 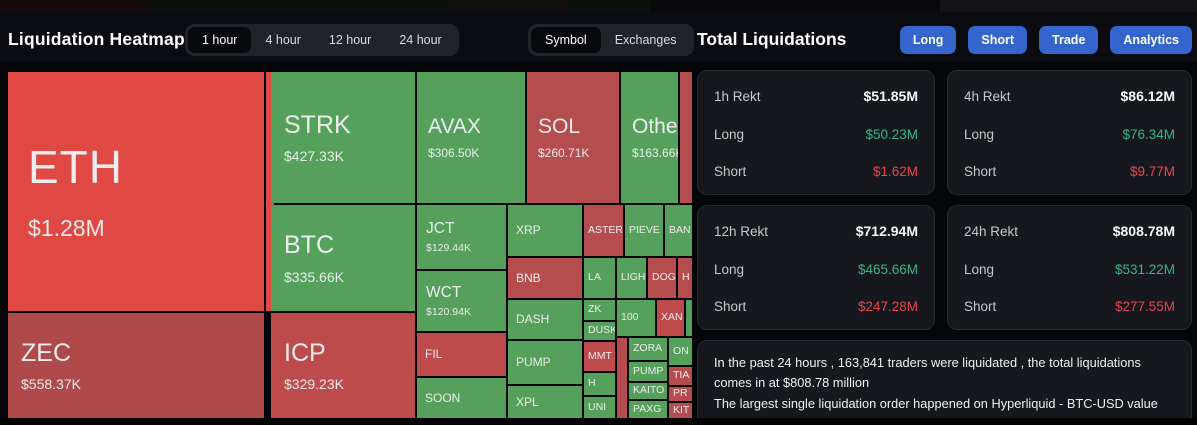 I want to click on treemap-cell-sol: SOL $260.71K, so click(x=573, y=137).